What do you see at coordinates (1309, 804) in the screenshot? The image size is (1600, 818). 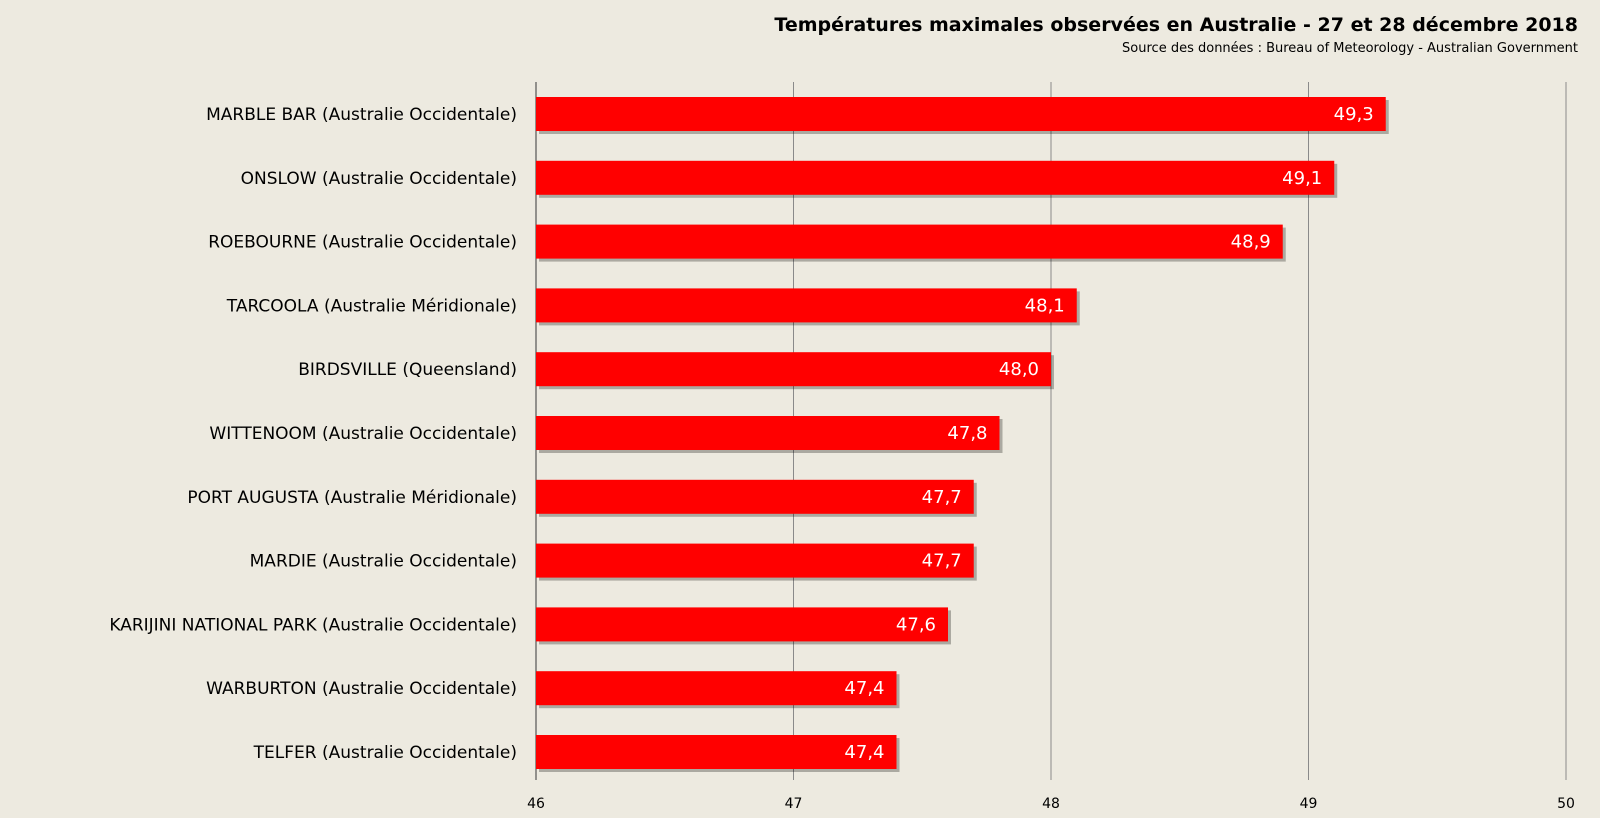 I see `x-tick-label: 49` at bounding box center [1309, 804].